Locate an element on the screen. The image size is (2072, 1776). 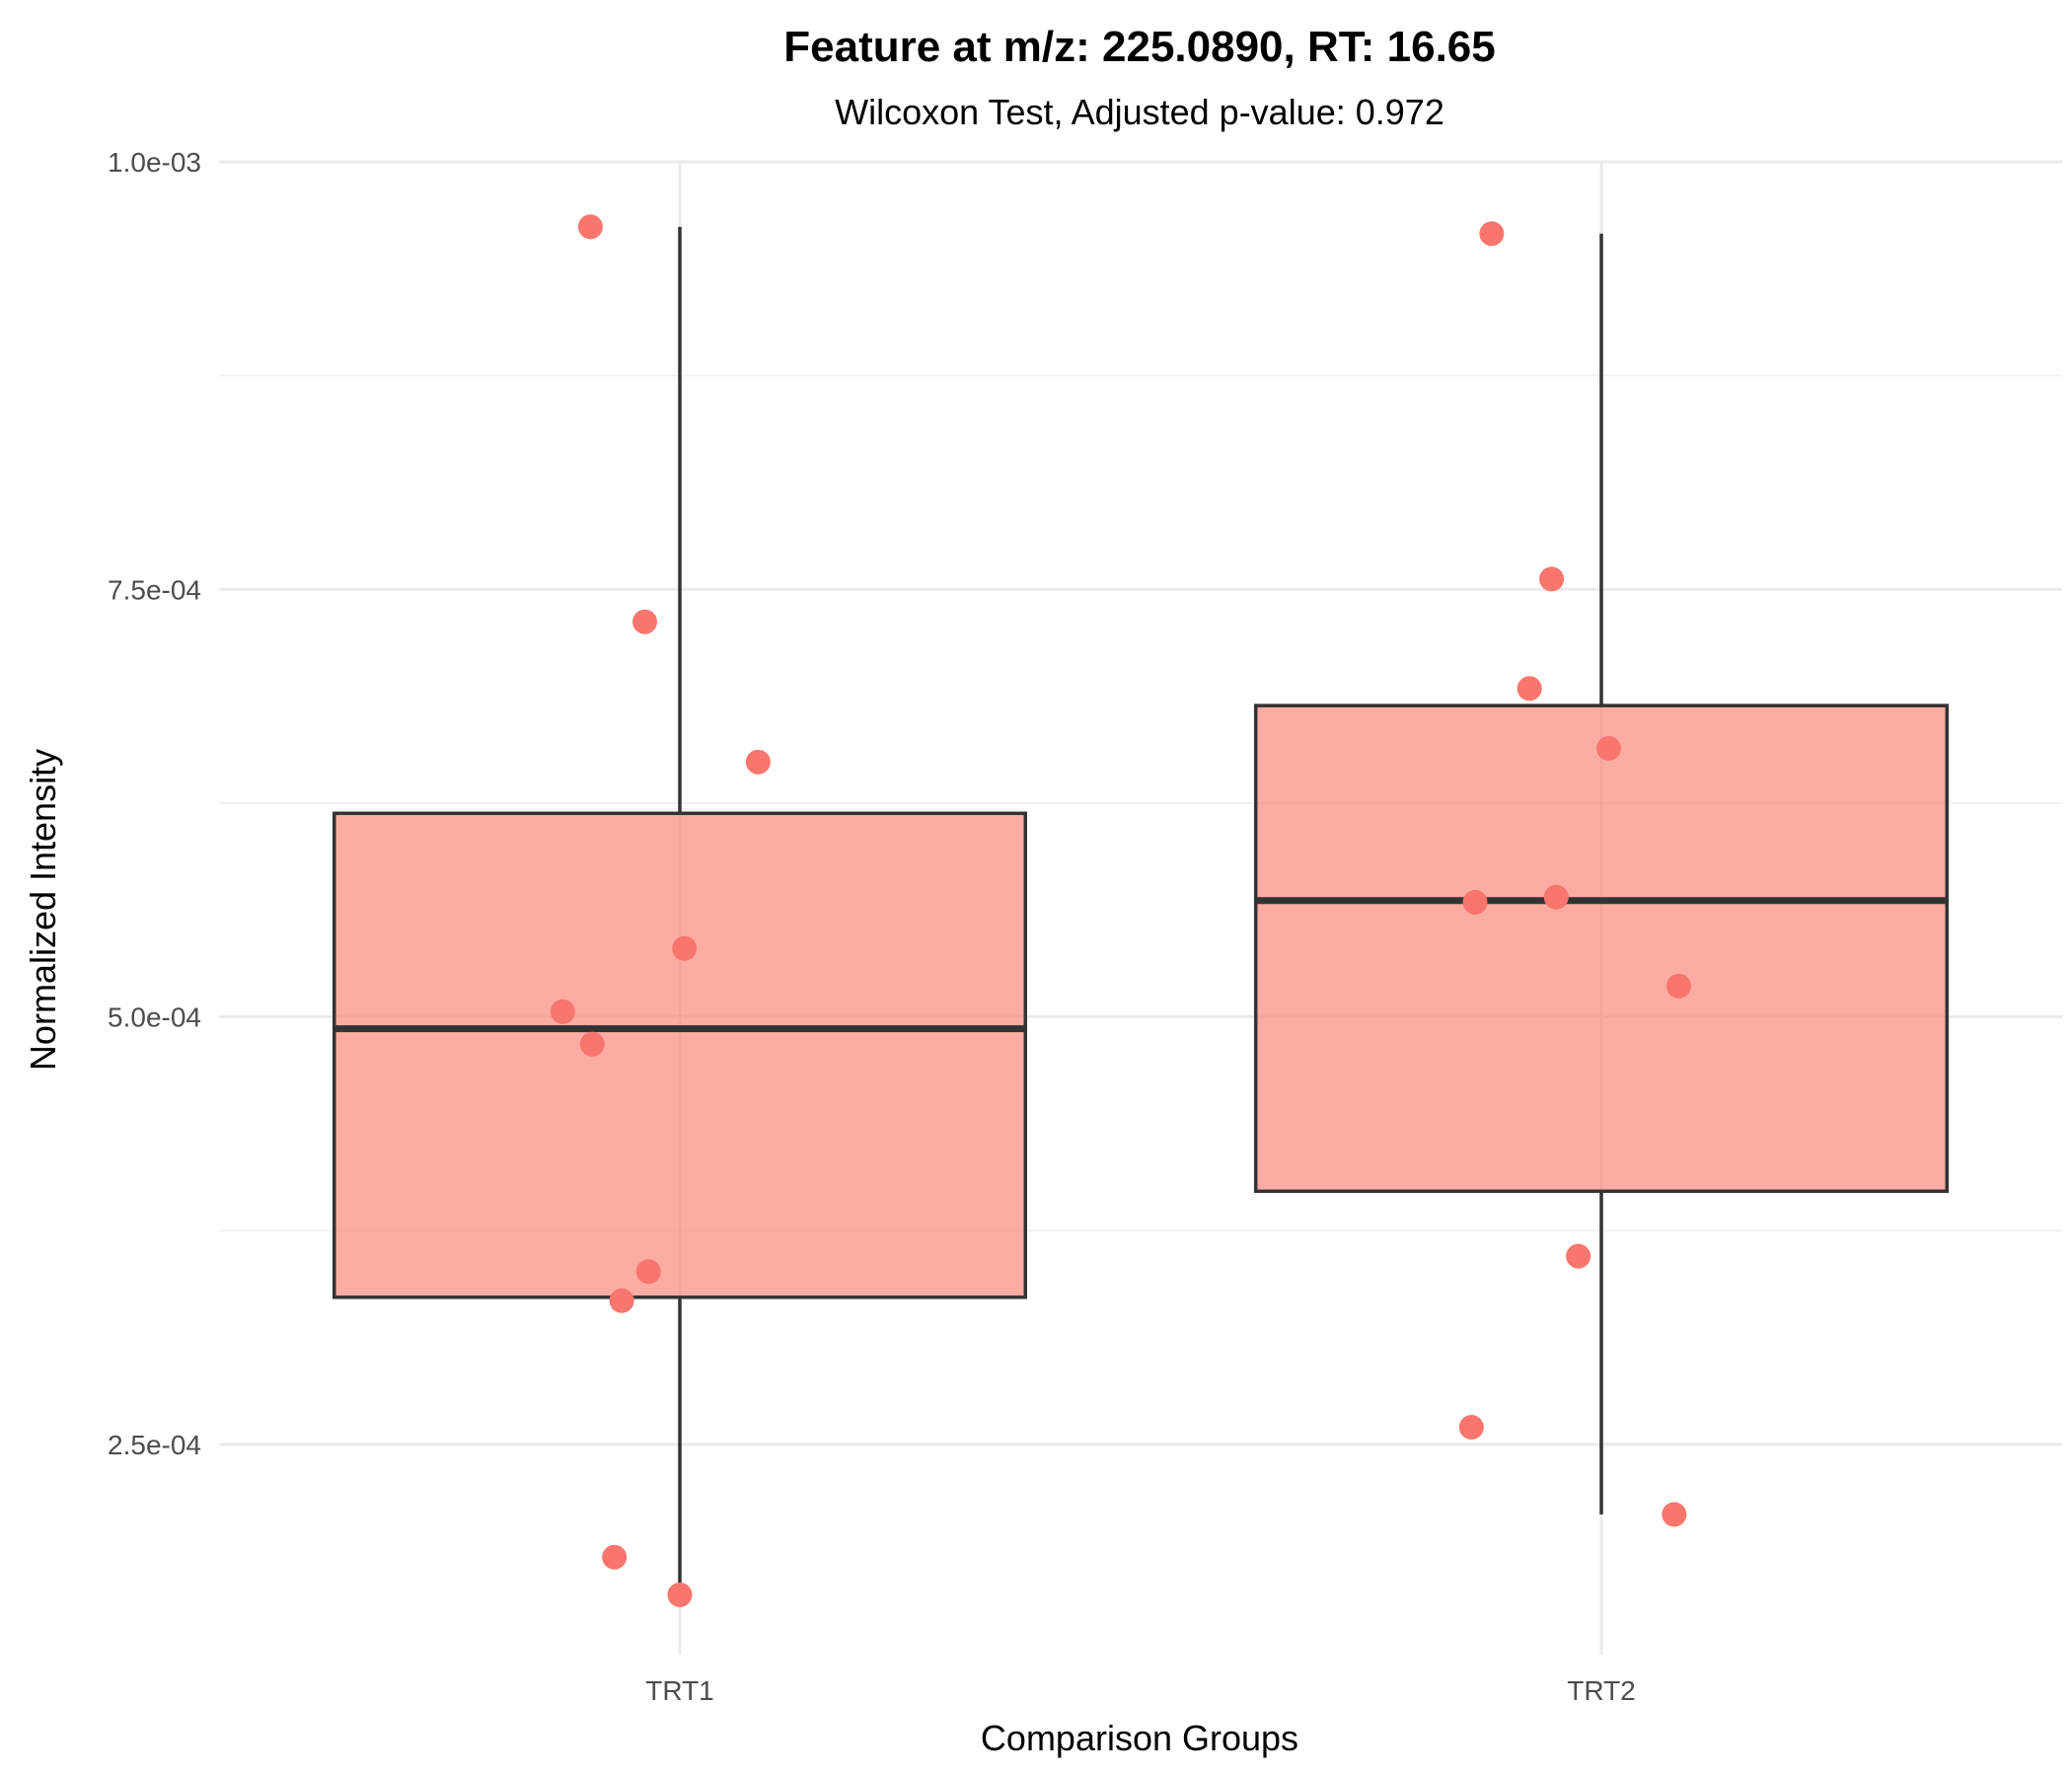
chart-subtitle: Wilcoxon Test, Adjusted p-value: 0.972 is located at coordinates (1140, 112).